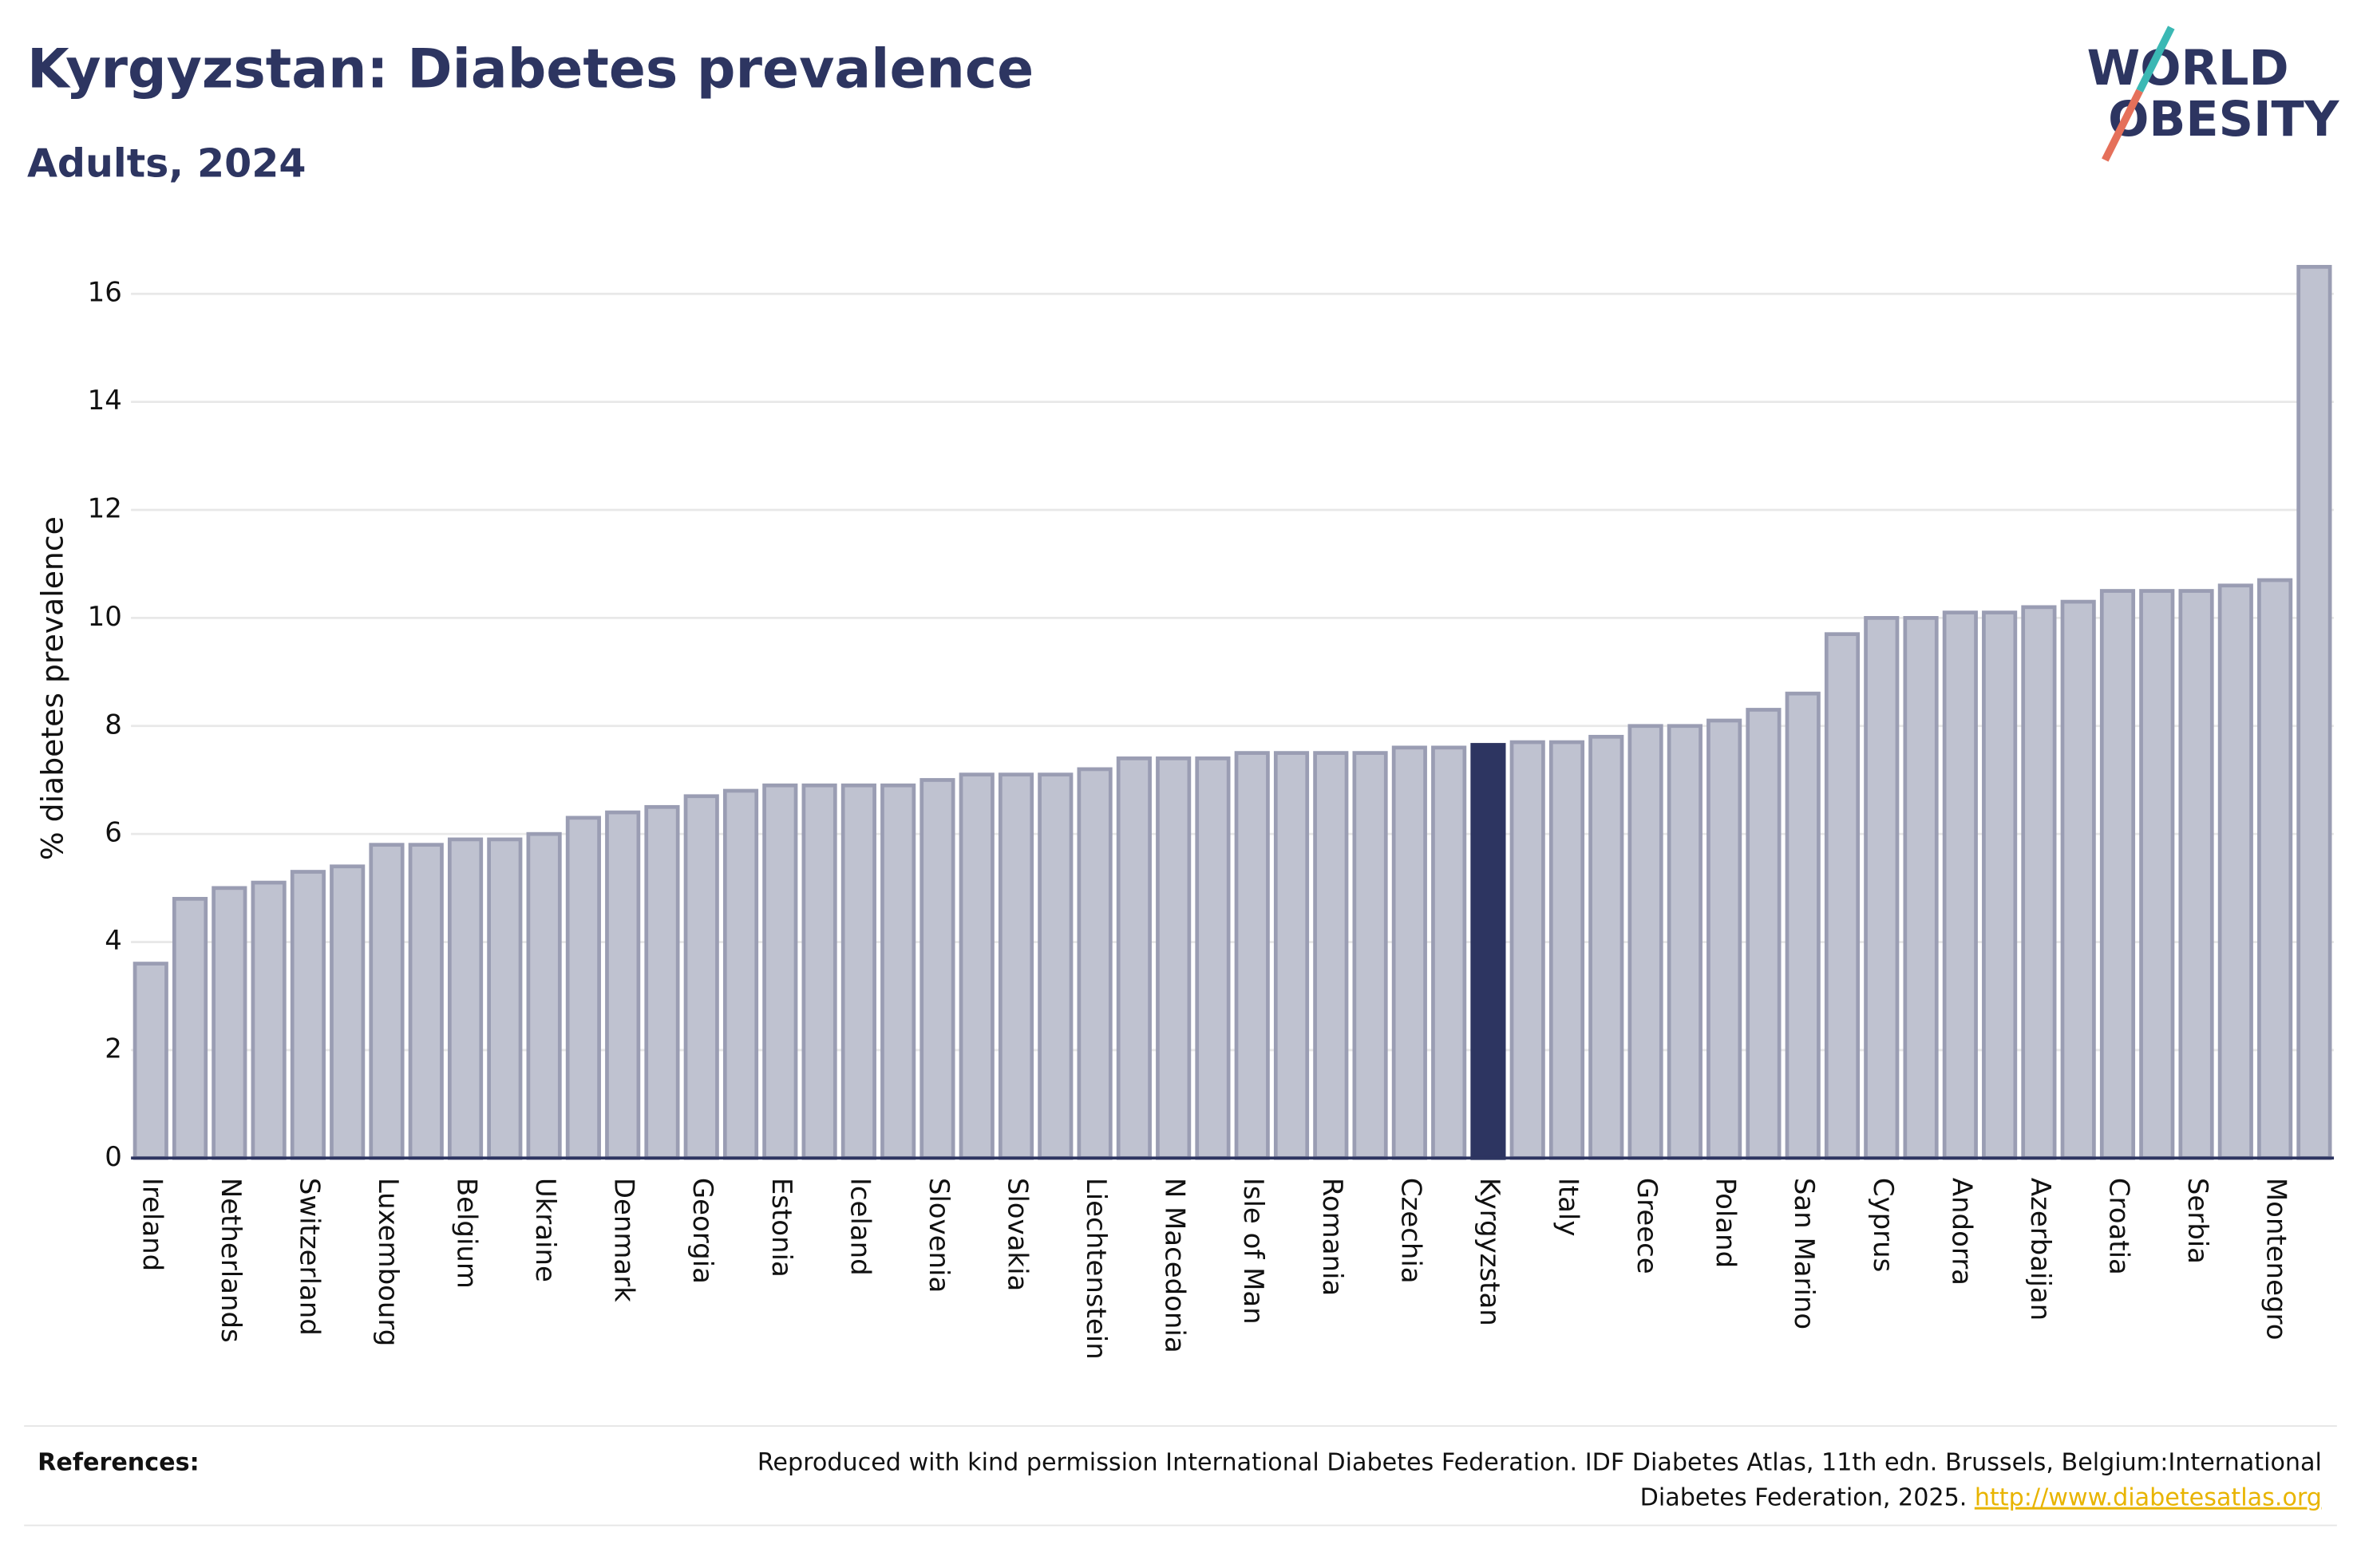 The height and width of the screenshot is (1568, 2361). Describe the element at coordinates (1804, 1497) in the screenshot. I see `reference-text: Diabetes Federation, 2025.` at that location.